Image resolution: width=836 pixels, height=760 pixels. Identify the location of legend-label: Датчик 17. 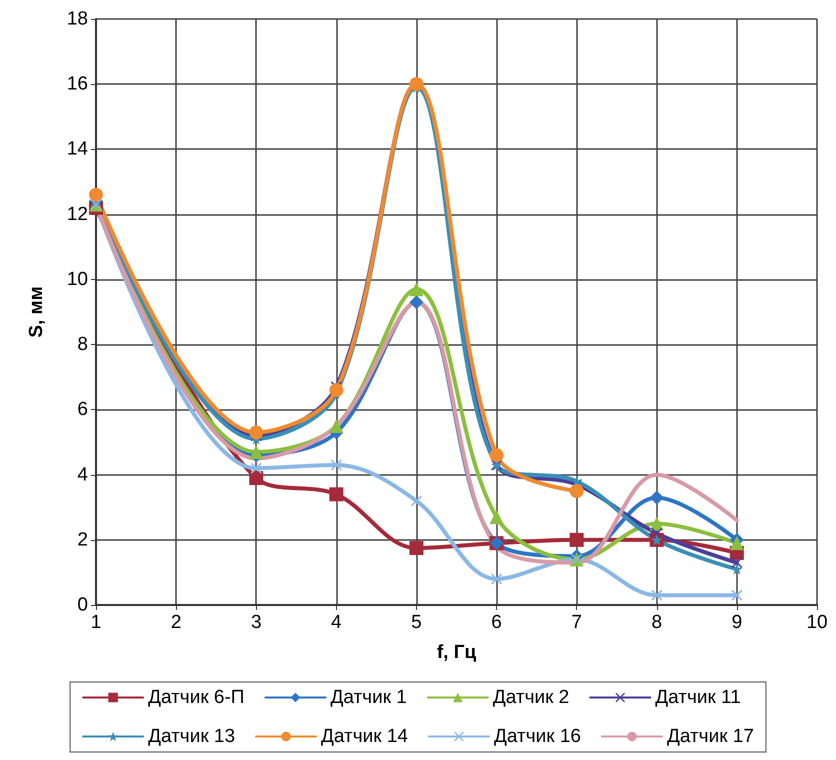
(710, 736).